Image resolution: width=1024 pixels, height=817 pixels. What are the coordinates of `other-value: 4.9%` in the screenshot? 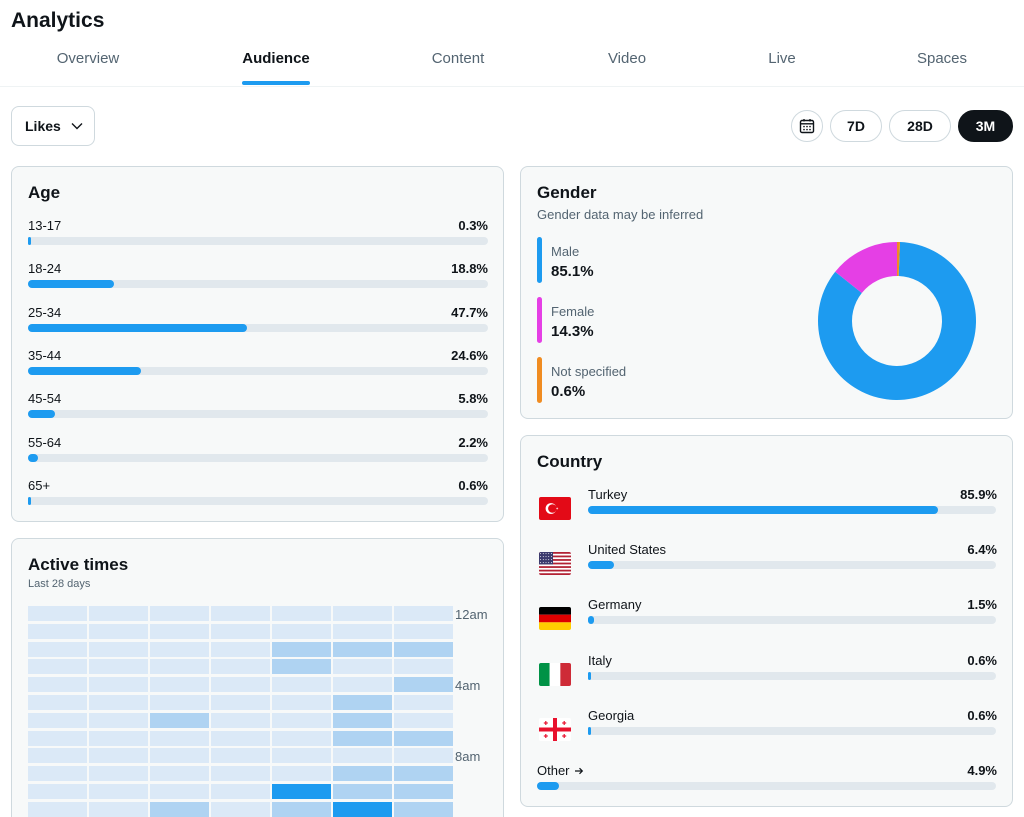 It's located at (982, 770).